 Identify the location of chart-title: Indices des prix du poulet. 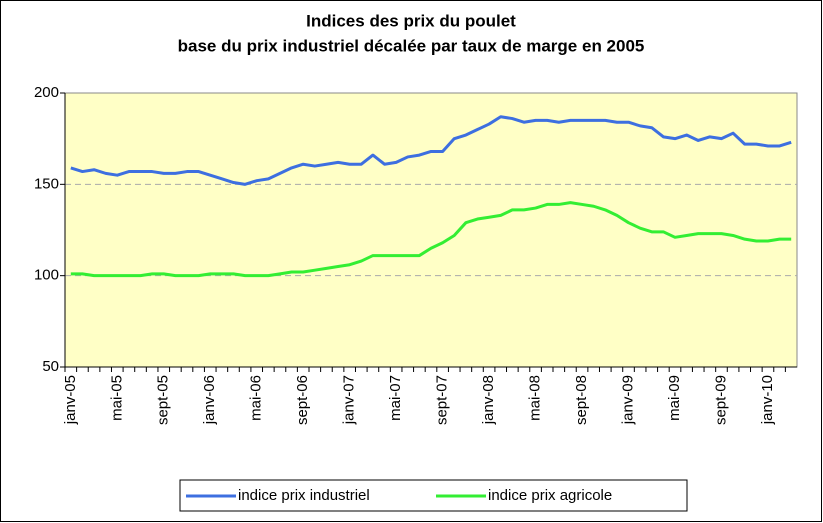
(411, 20).